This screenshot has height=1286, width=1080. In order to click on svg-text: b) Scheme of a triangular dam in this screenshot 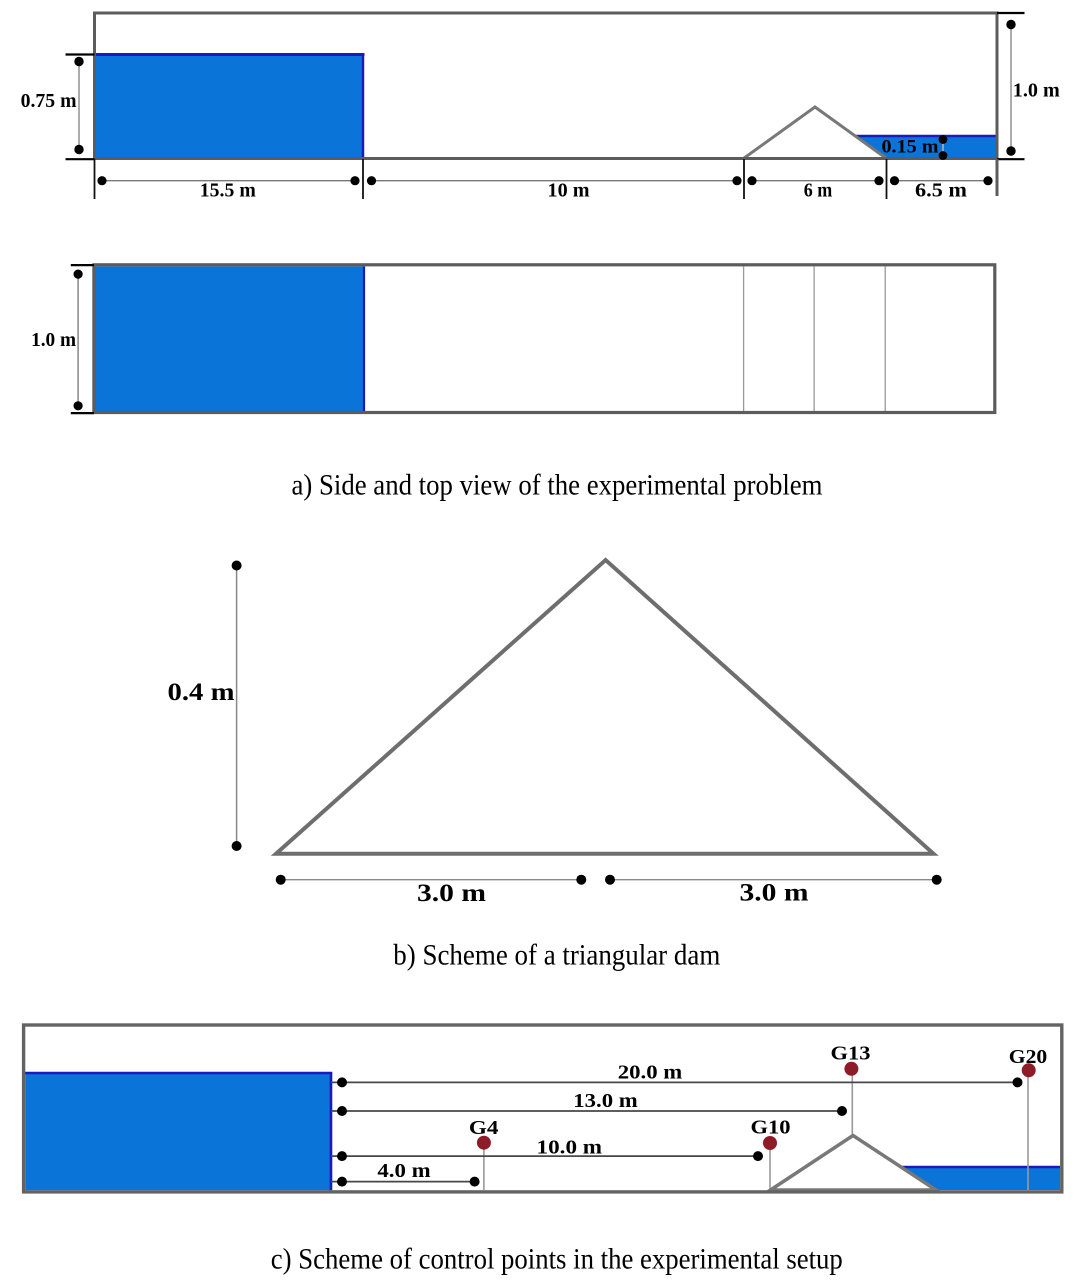, I will do `click(556, 956)`.